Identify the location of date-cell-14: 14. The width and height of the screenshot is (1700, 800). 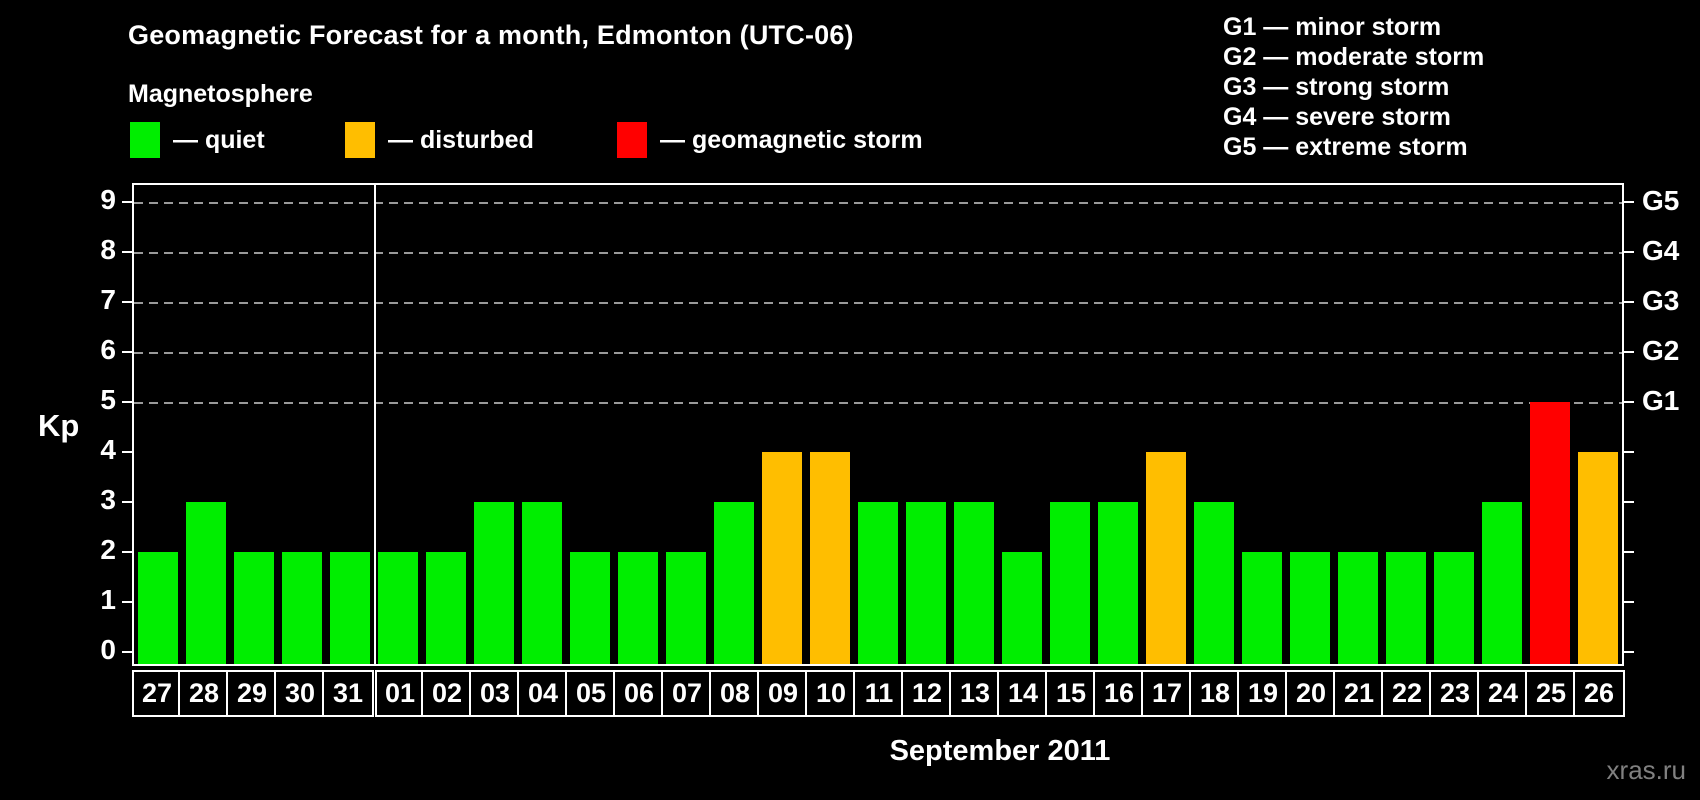
(1023, 693).